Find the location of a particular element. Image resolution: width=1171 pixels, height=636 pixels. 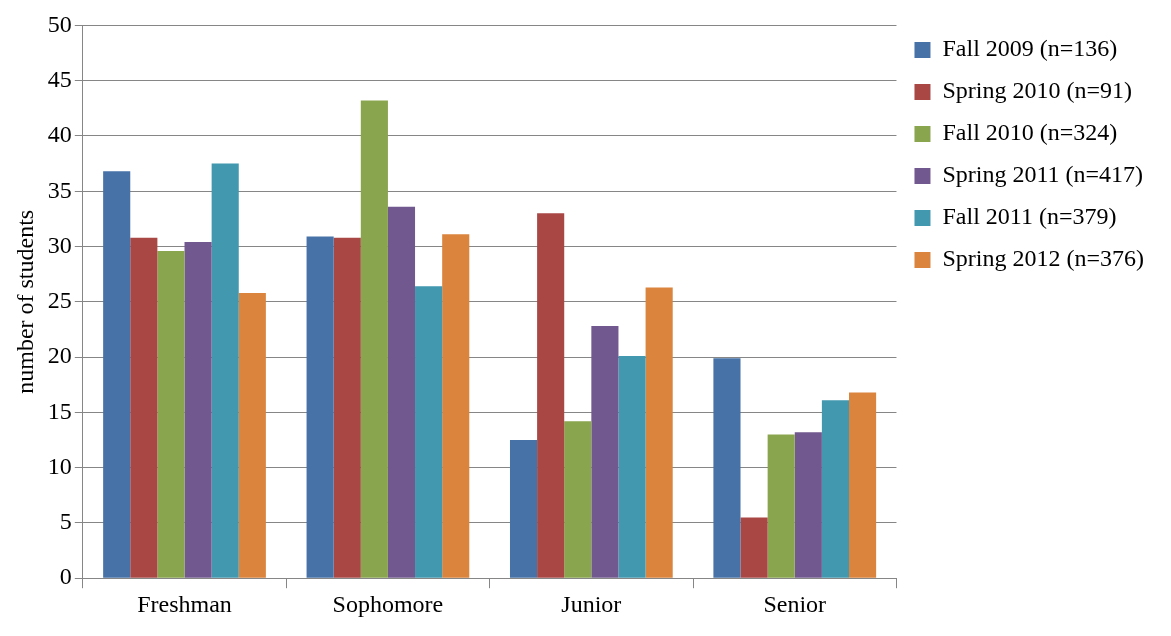

y-tick-label: 5 is located at coordinates (65, 521).